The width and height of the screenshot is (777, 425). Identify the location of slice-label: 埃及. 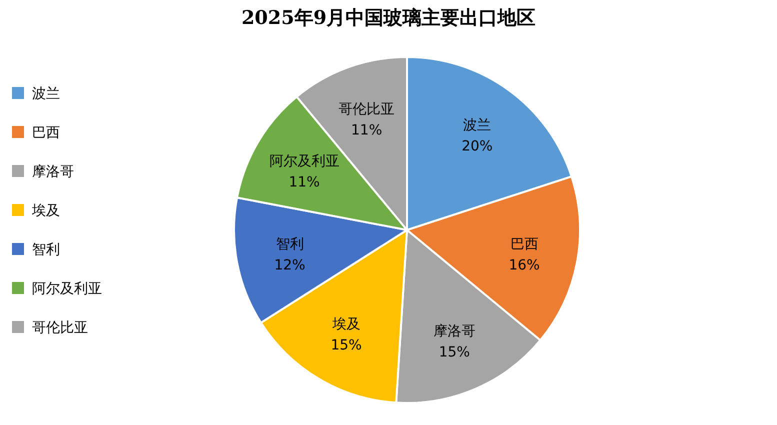
(345, 324).